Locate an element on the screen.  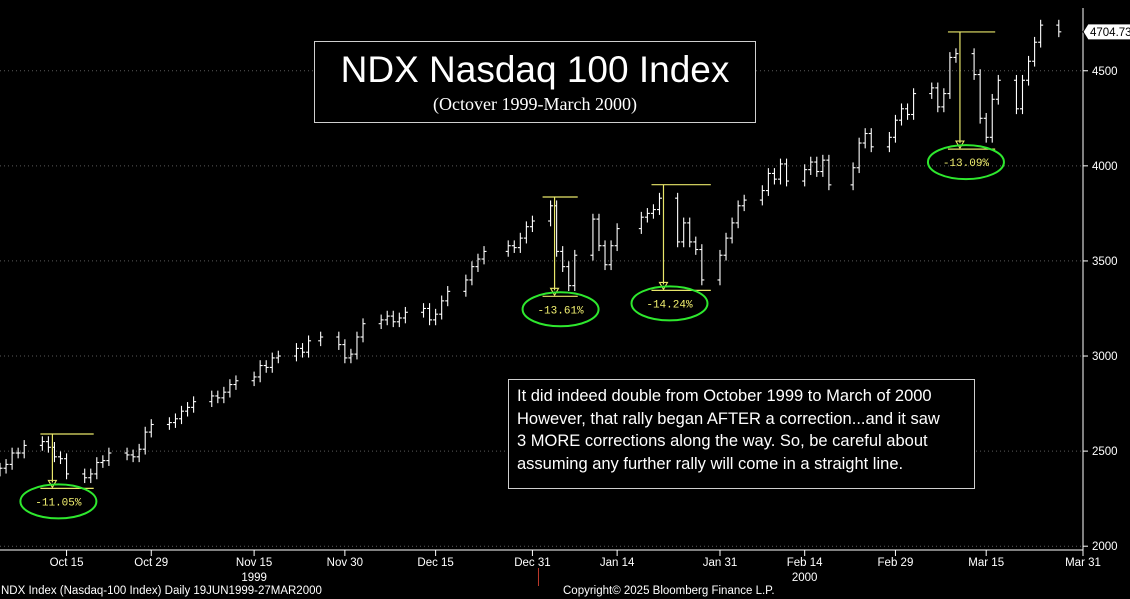
last-price-tag is located at coordinates (1106, 32).